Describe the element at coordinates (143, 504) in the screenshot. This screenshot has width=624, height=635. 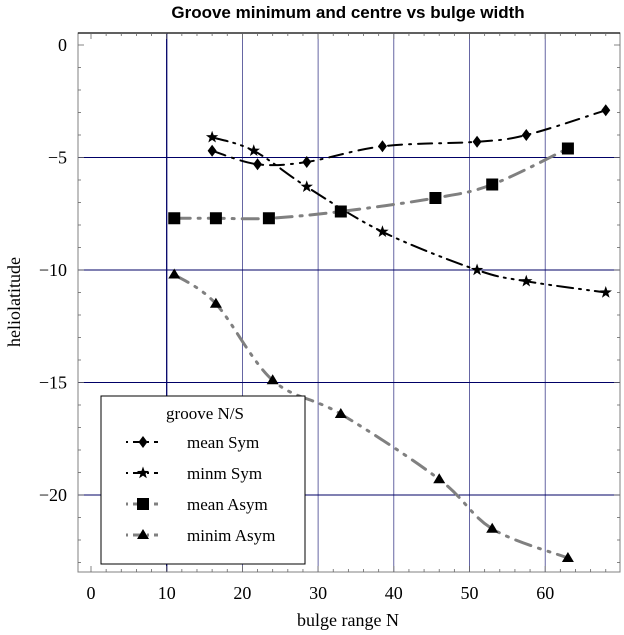
I see `legend-marker-square` at that location.